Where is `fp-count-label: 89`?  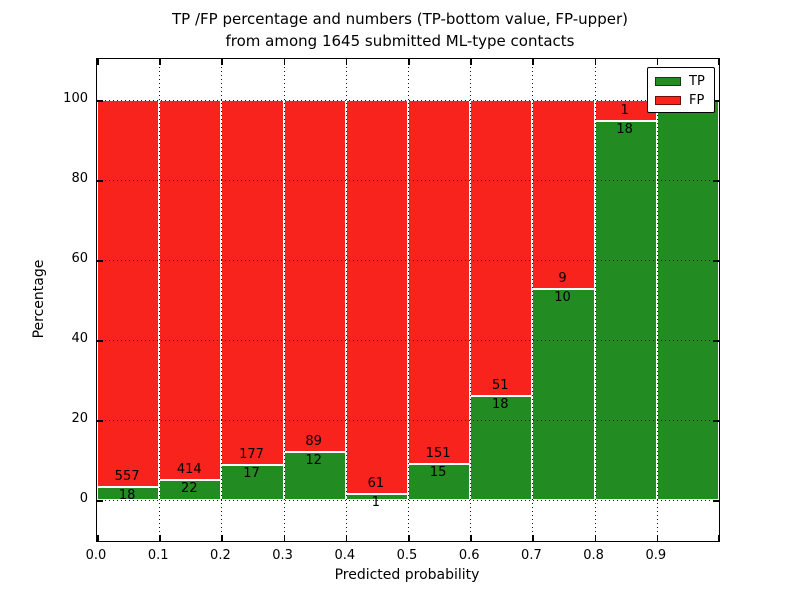
fp-count-label: 89 is located at coordinates (313, 442).